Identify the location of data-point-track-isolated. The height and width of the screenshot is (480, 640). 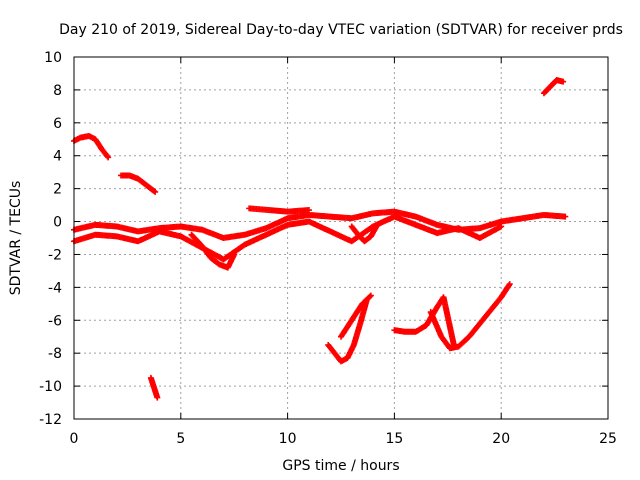
(308, 210).